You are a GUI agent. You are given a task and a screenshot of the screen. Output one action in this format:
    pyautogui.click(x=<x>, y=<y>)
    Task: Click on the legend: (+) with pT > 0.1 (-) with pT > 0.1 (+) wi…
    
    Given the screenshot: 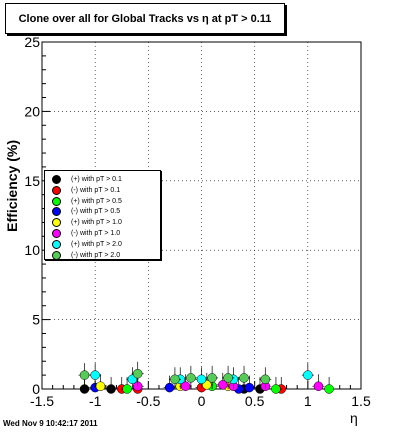 What is the action you would take?
    pyautogui.click(x=102, y=215)
    